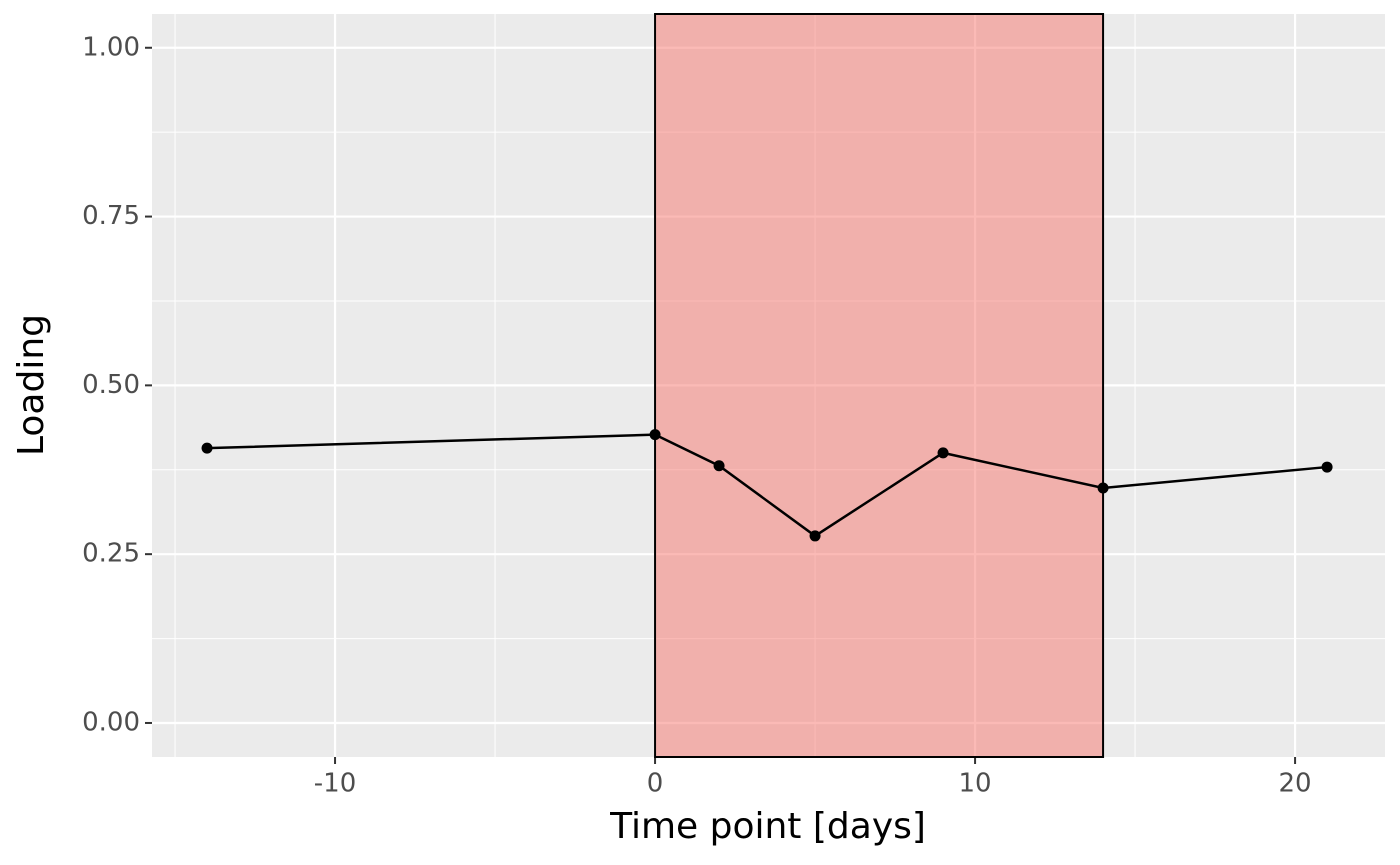 The image size is (1400, 865). I want to click on y-tick-label: 0.00, so click(111, 722).